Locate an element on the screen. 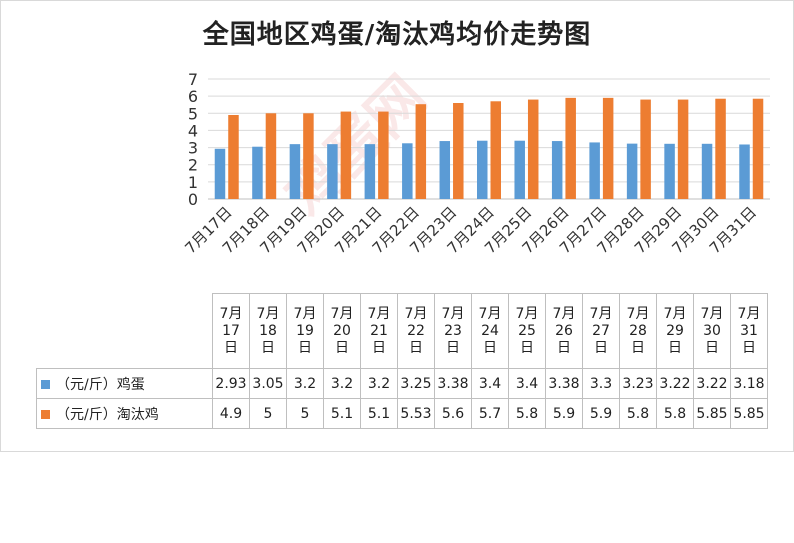 The image size is (794, 543). table-header-date: 7月 27 日 is located at coordinates (601, 331).